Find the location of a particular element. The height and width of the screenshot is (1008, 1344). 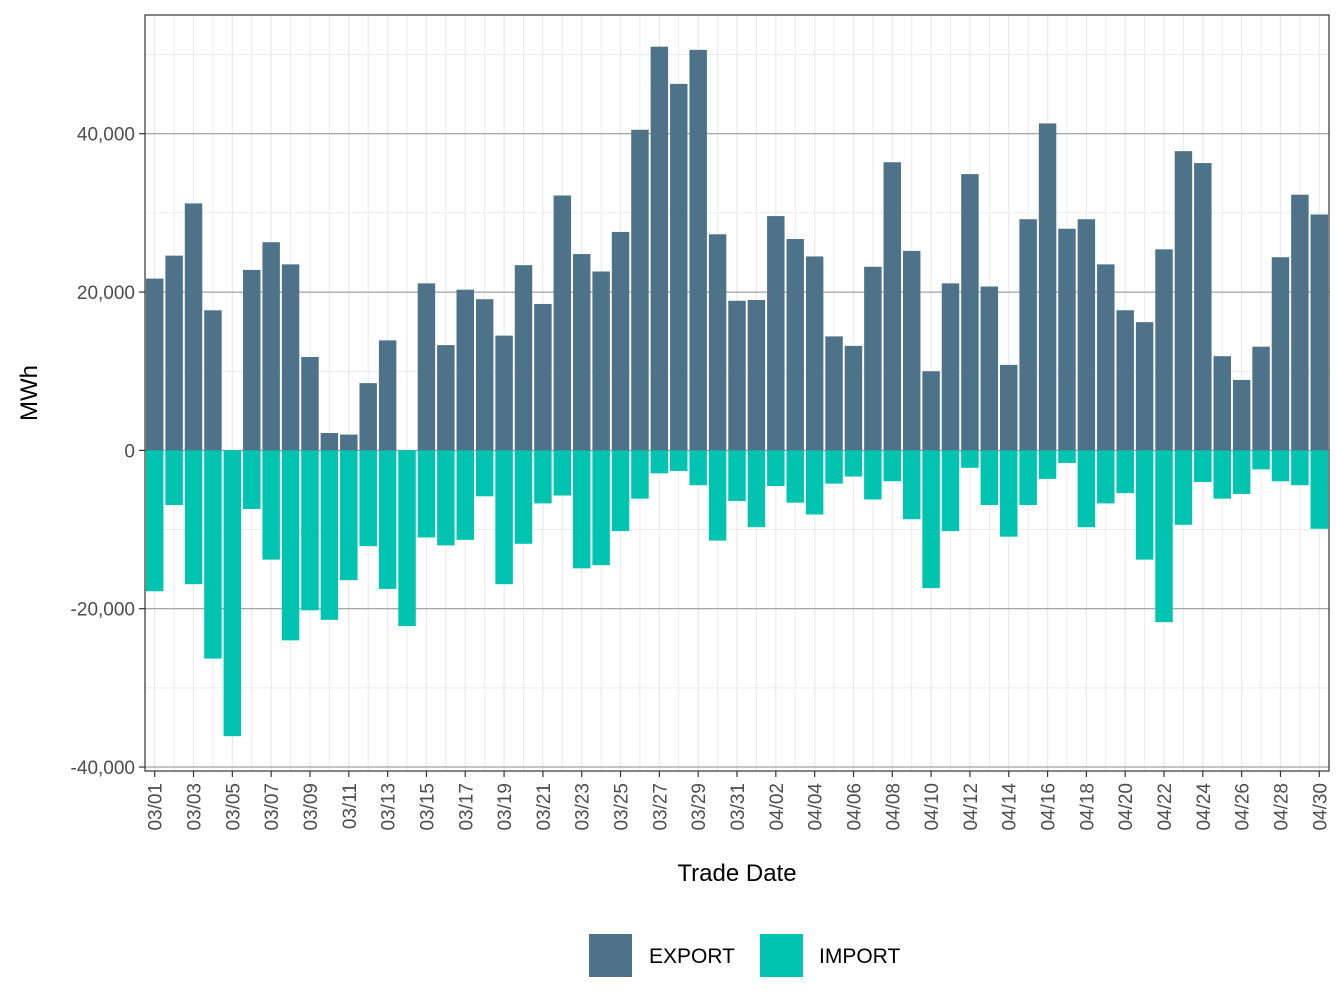

x-tick-label: 04/10 is located at coordinates (932, 807).